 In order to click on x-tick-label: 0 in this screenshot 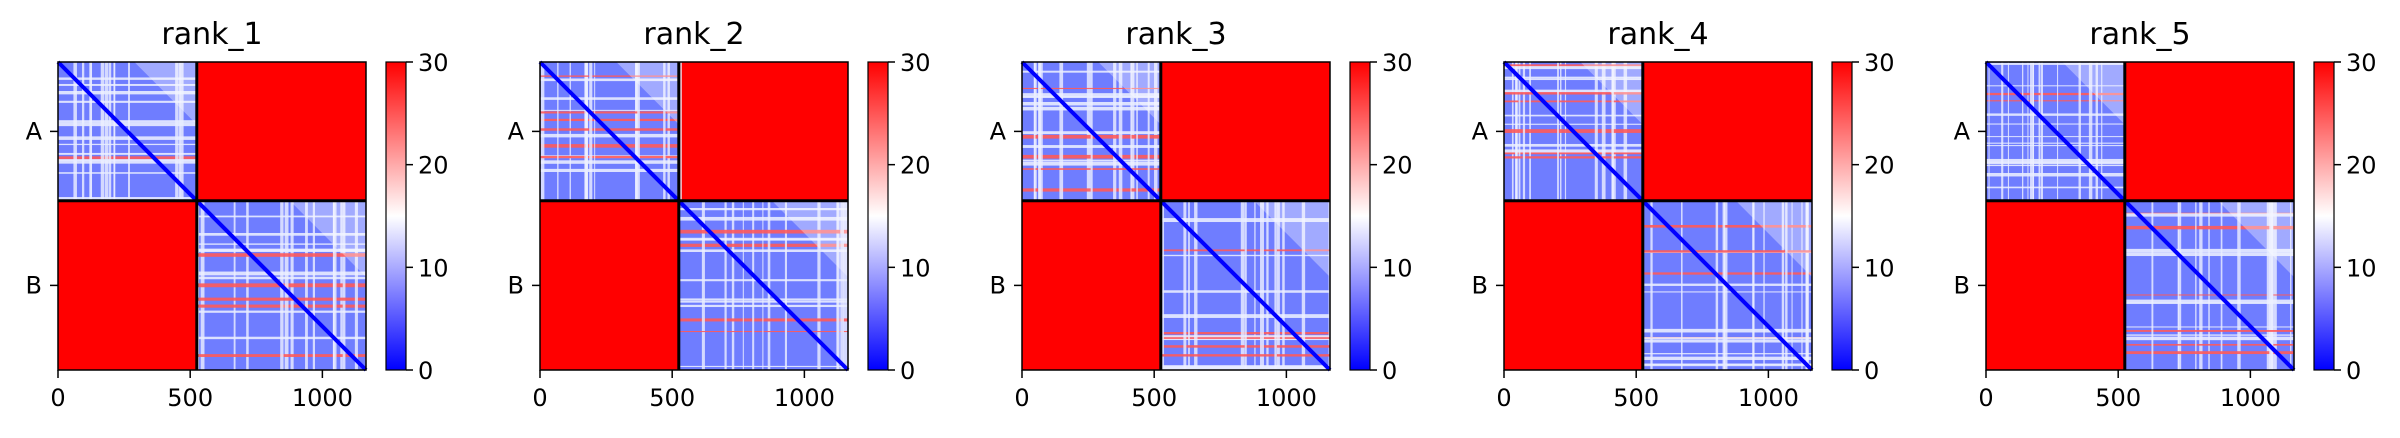, I will do `click(57, 398)`.